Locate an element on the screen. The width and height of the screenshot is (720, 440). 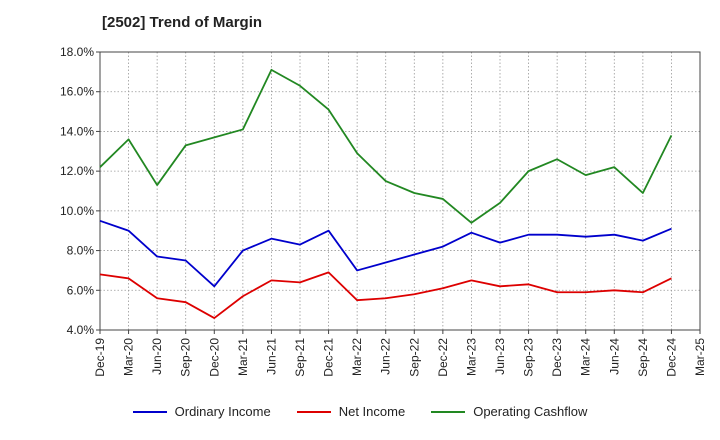
x-tick-label: Mar-25 is located at coordinates (700, 357).